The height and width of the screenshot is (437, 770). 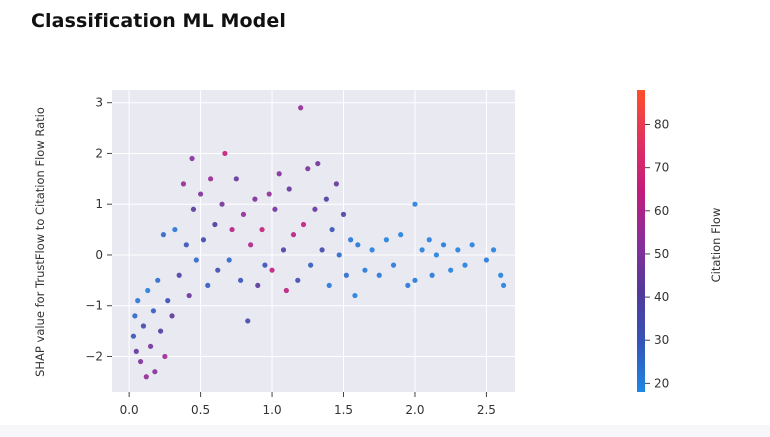 What do you see at coordinates (99, 255) in the screenshot?
I see `y-tick-label-2: 0` at bounding box center [99, 255].